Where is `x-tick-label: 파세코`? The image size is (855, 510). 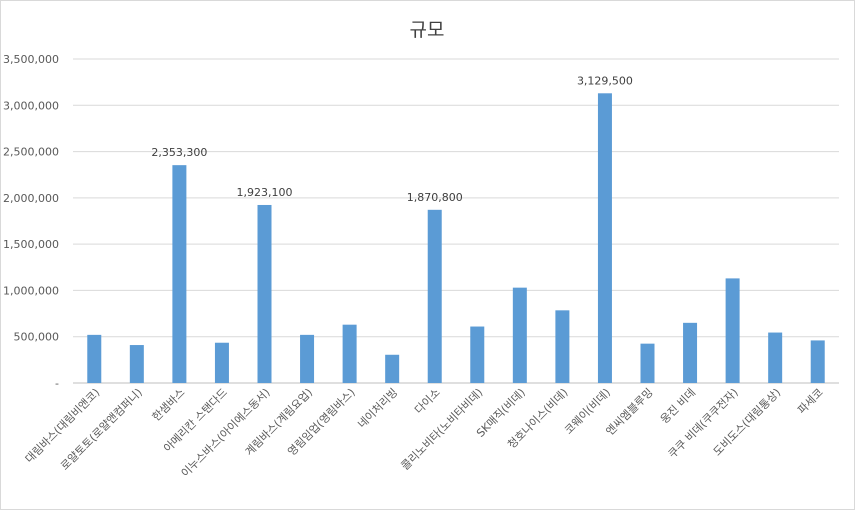 x-tick-label: 파세코 is located at coordinates (810, 401).